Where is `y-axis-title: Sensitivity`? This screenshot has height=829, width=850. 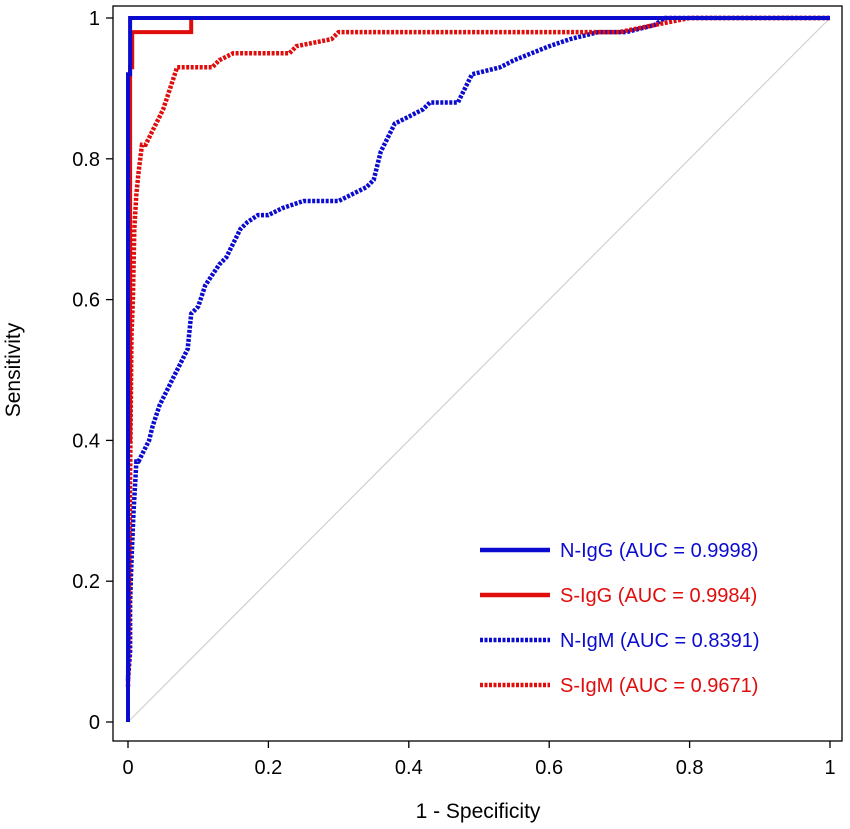
y-axis-title: Sensitivity is located at coordinates (13, 369).